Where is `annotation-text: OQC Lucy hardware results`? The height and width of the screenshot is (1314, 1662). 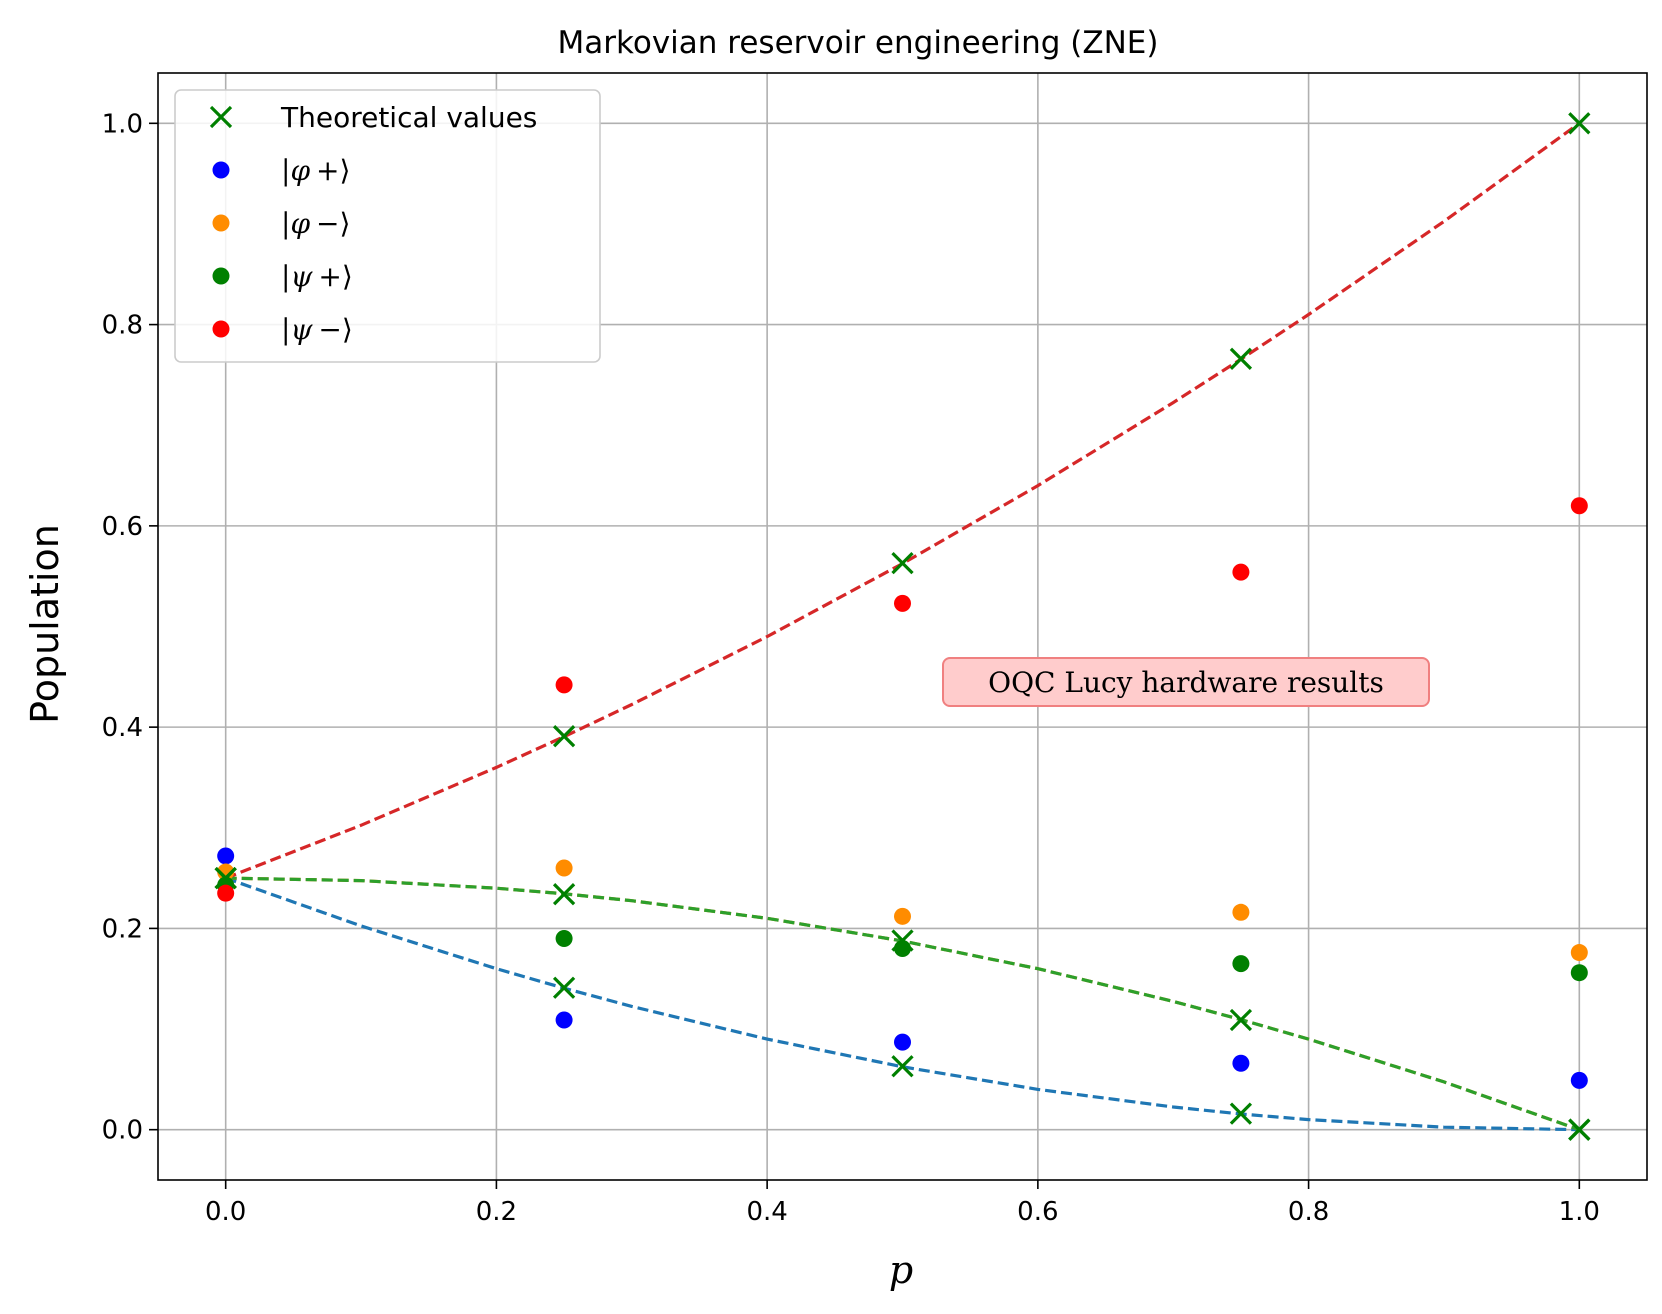 annotation-text: OQC Lucy hardware results is located at coordinates (1186, 682).